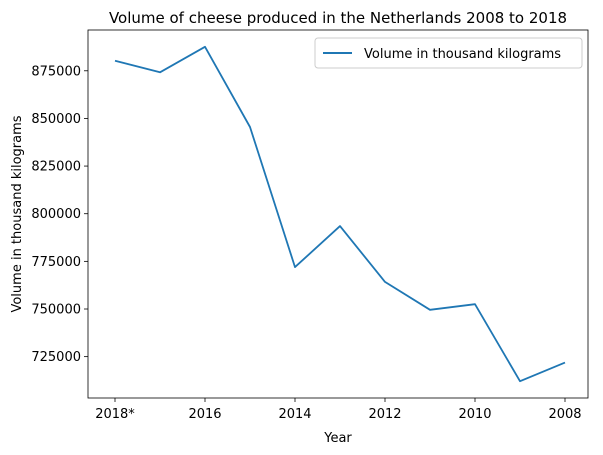 The image size is (603, 455). What do you see at coordinates (564, 414) in the screenshot?
I see `x-tick-label: 2008` at bounding box center [564, 414].